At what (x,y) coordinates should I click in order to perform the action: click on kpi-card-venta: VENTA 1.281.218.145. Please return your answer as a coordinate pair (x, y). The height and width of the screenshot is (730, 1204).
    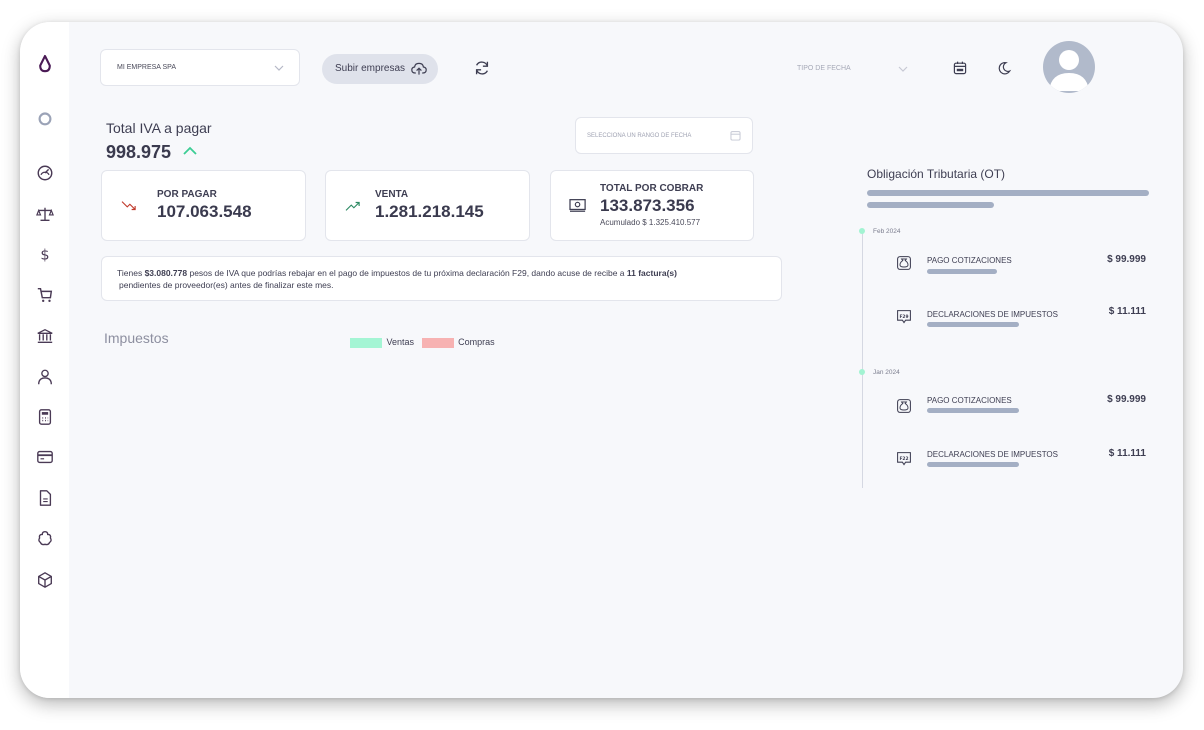
    Looking at the image, I should click on (427, 205).